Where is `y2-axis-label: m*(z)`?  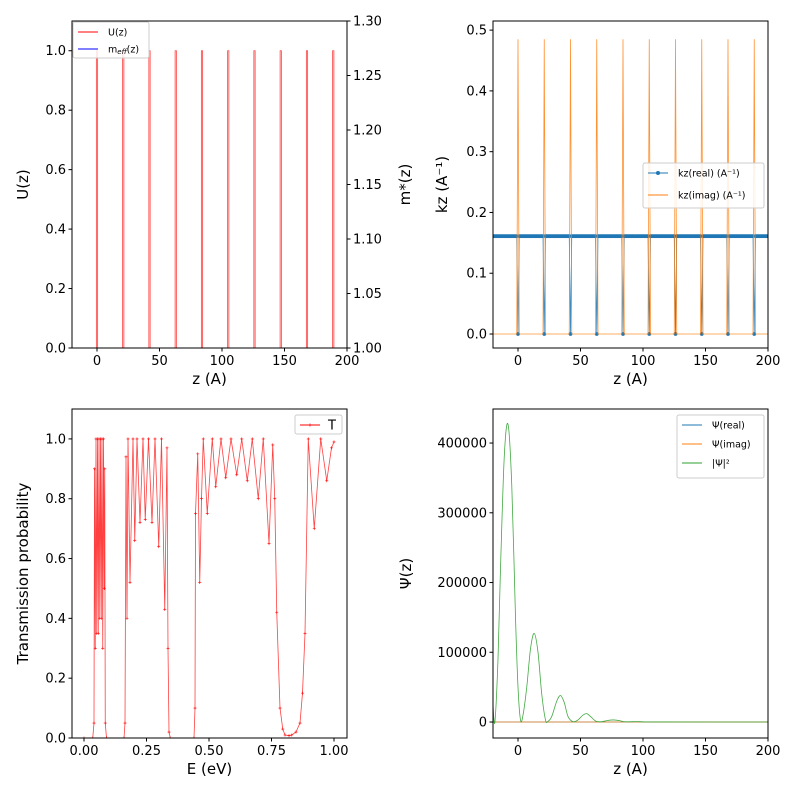
y2-axis-label: m*(z) is located at coordinates (405, 185).